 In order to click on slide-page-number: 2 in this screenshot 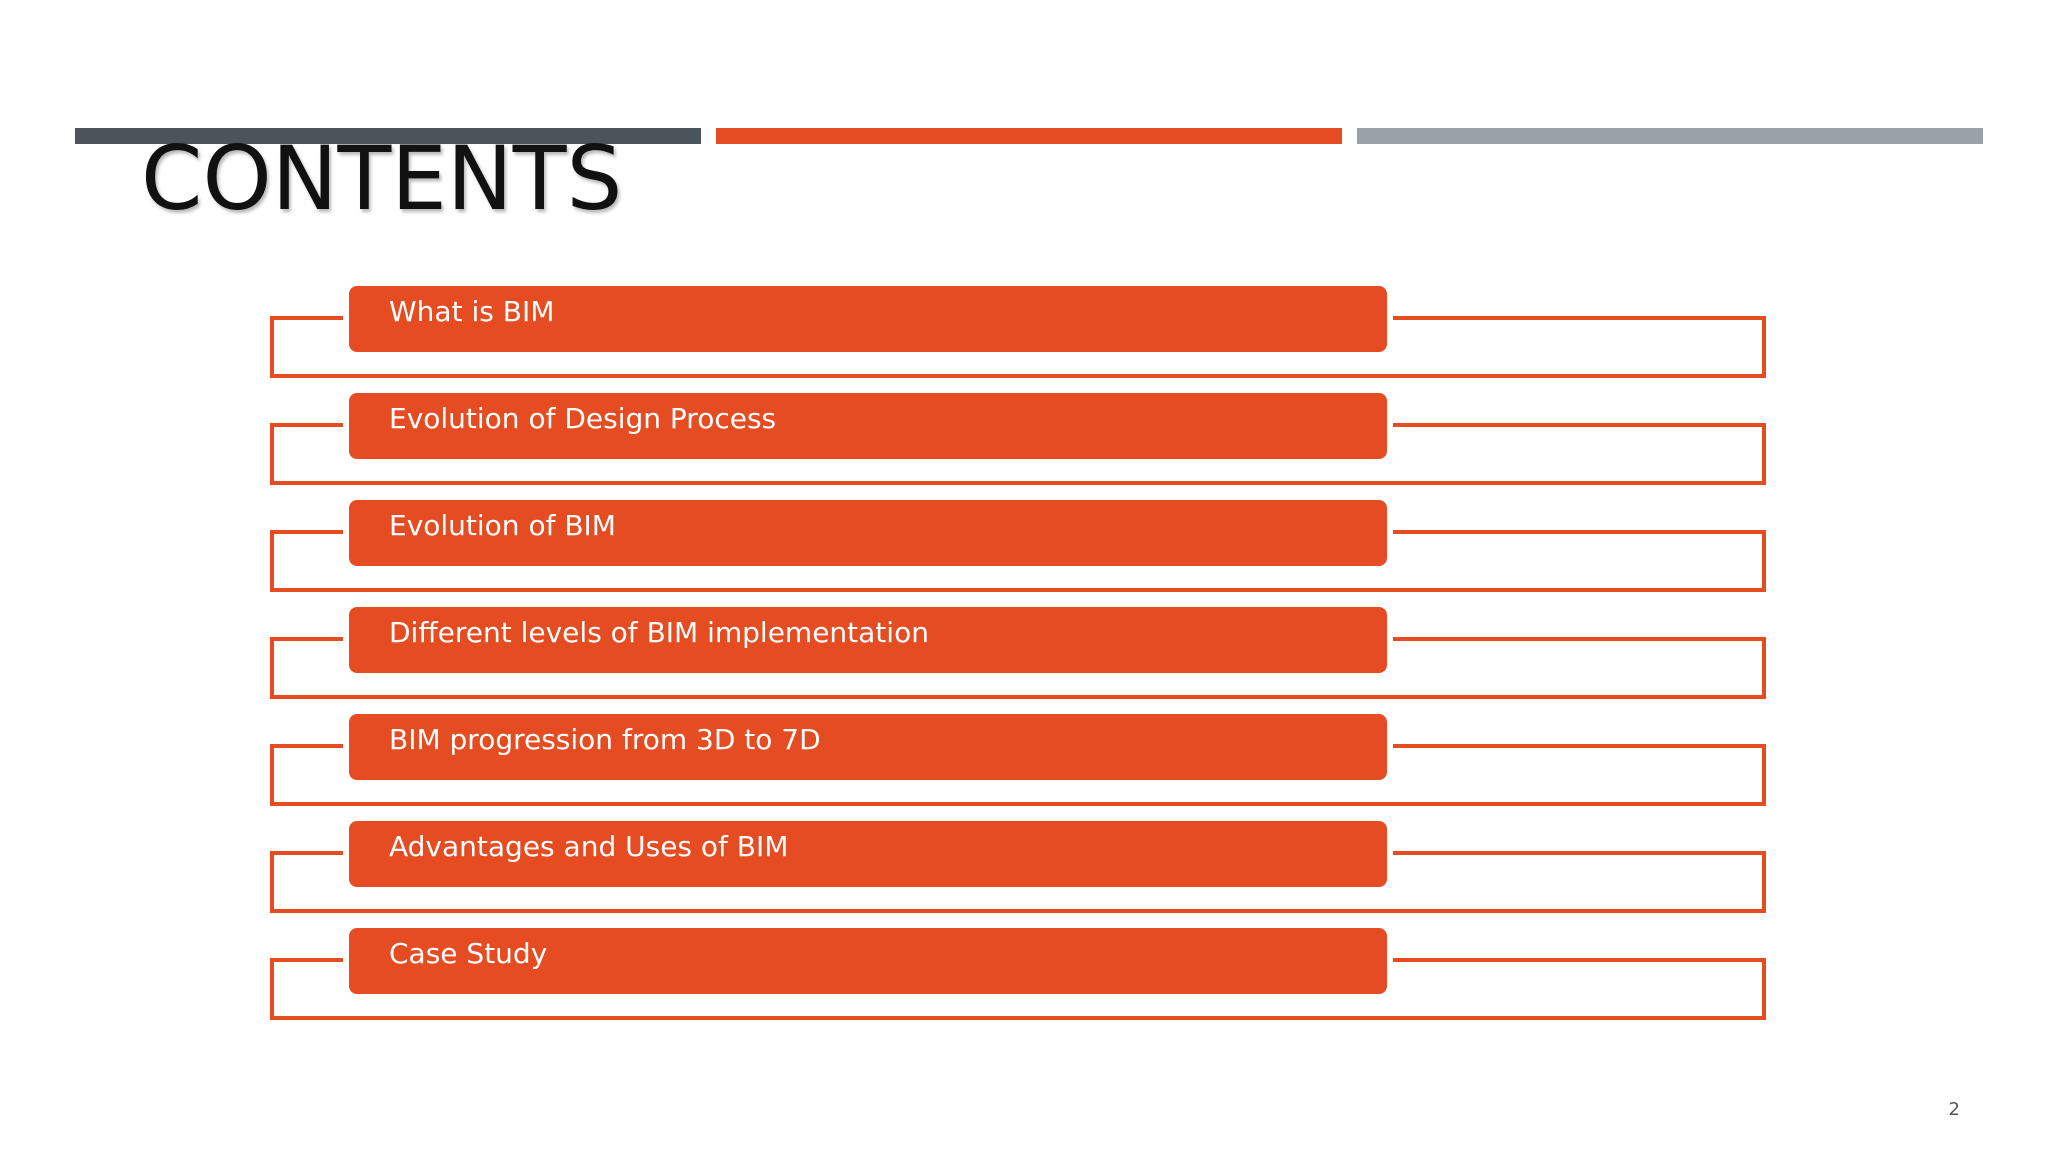, I will do `click(1954, 1109)`.